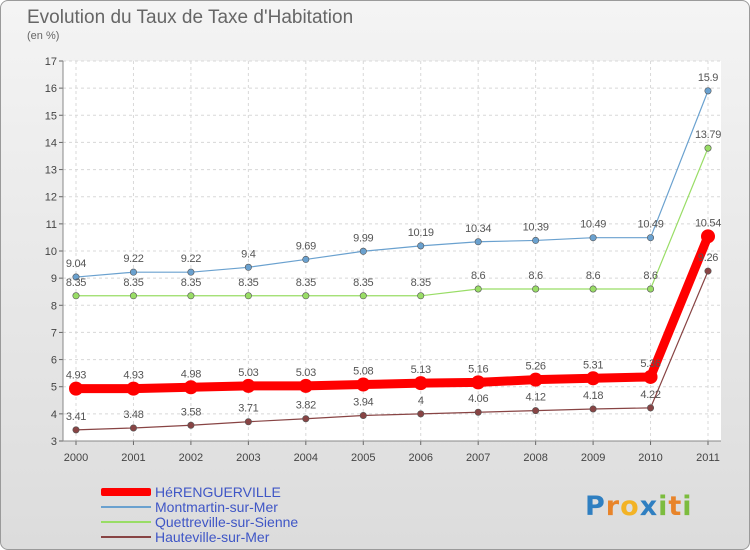  What do you see at coordinates (363, 402) in the screenshot?
I see `data-label: 3.94` at bounding box center [363, 402].